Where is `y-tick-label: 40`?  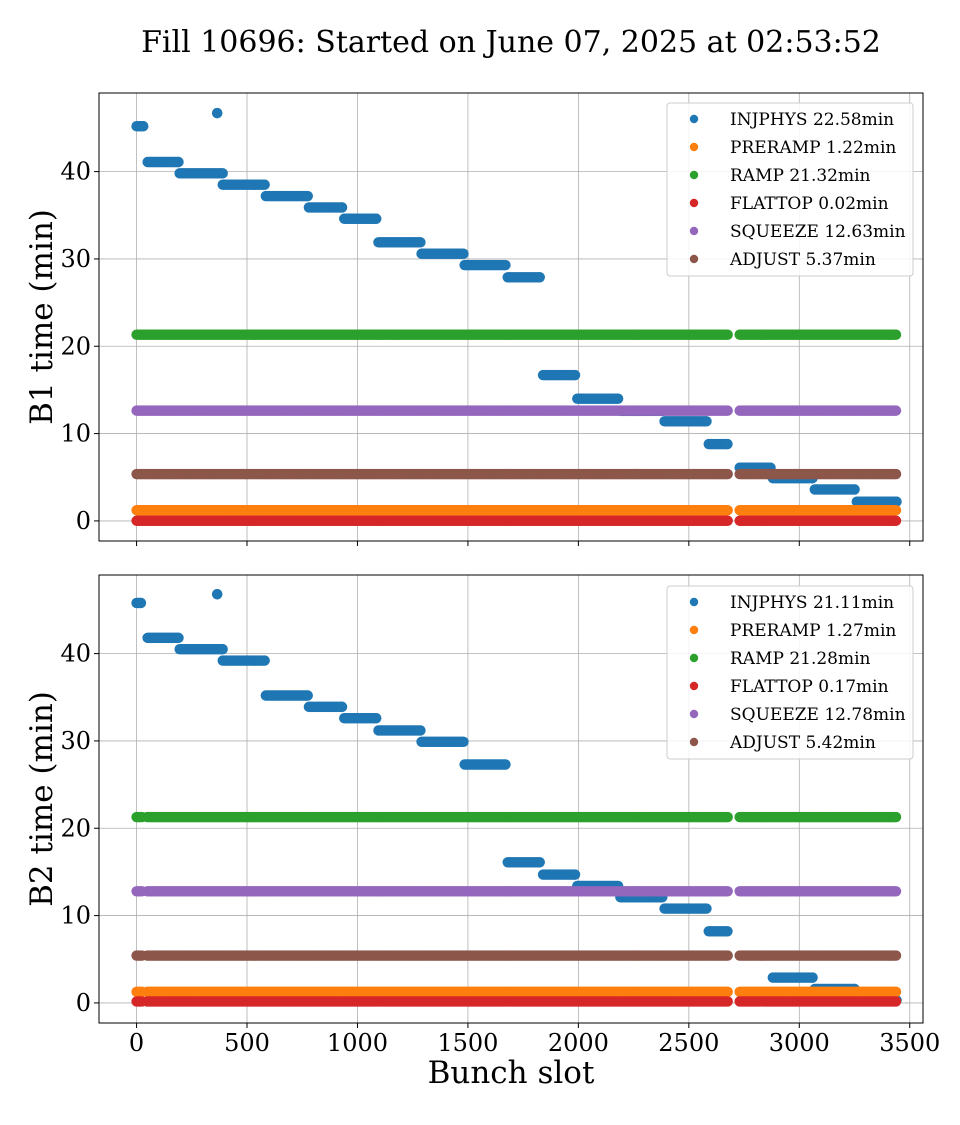 y-tick-label: 40 is located at coordinates (75, 172).